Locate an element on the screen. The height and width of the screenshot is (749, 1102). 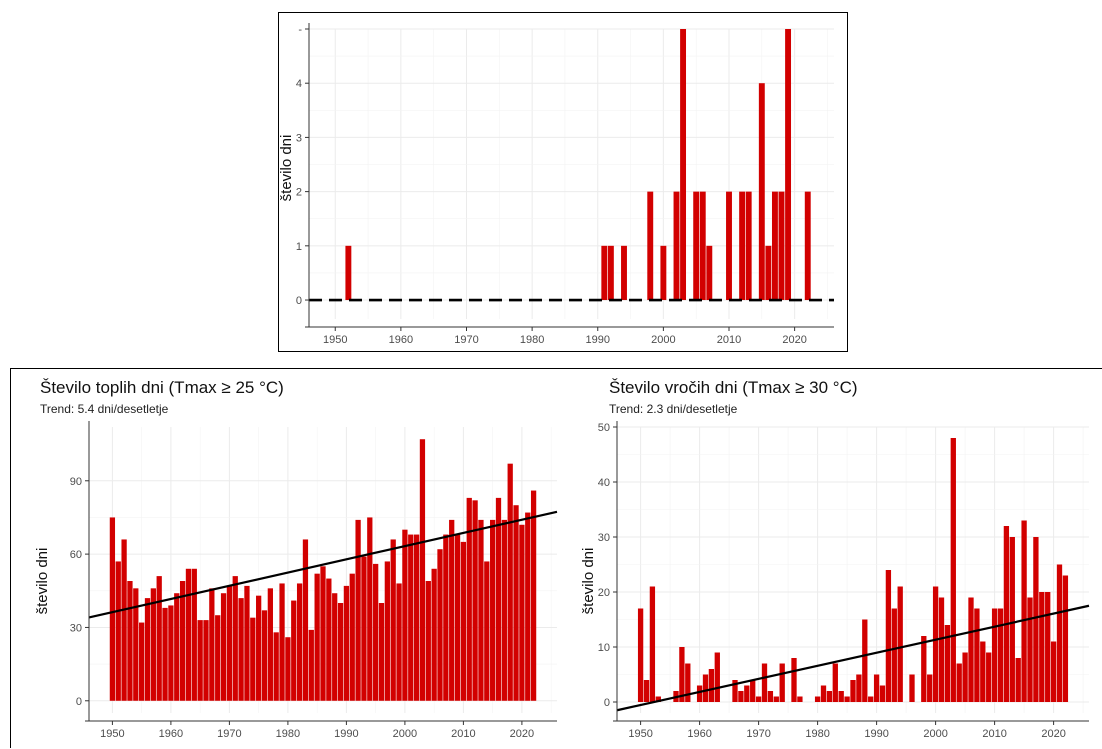
bar-1968 is located at coordinates (747, 693).